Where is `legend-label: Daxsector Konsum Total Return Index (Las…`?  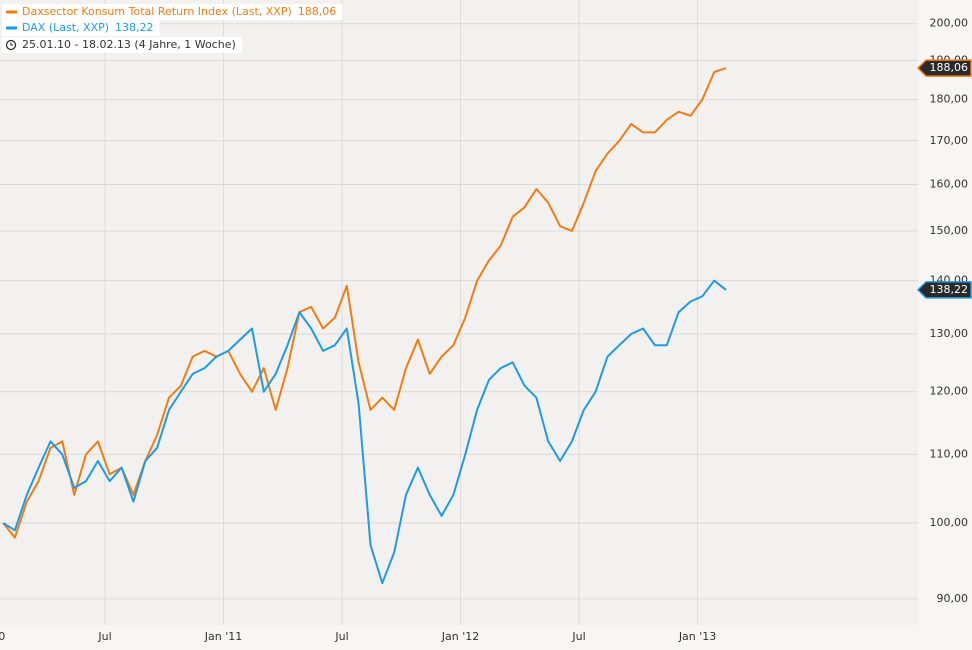 legend-label: Daxsector Konsum Total Return Index (Las… is located at coordinates (157, 11).